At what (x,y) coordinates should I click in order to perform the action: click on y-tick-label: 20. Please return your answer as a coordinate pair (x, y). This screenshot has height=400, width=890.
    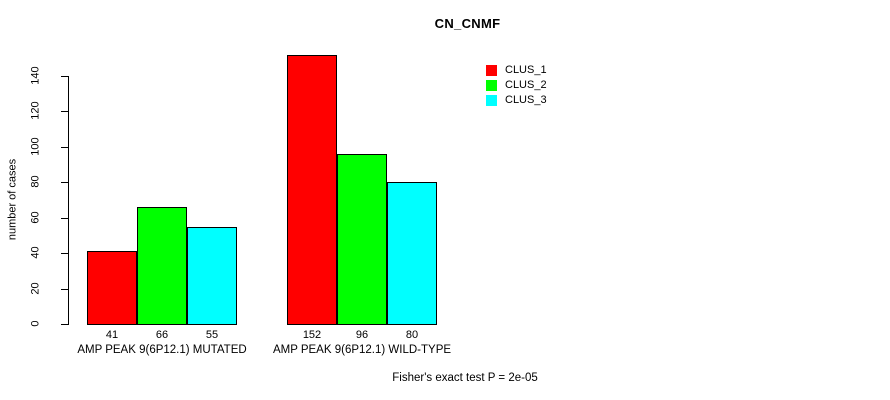
    Looking at the image, I should click on (35, 288).